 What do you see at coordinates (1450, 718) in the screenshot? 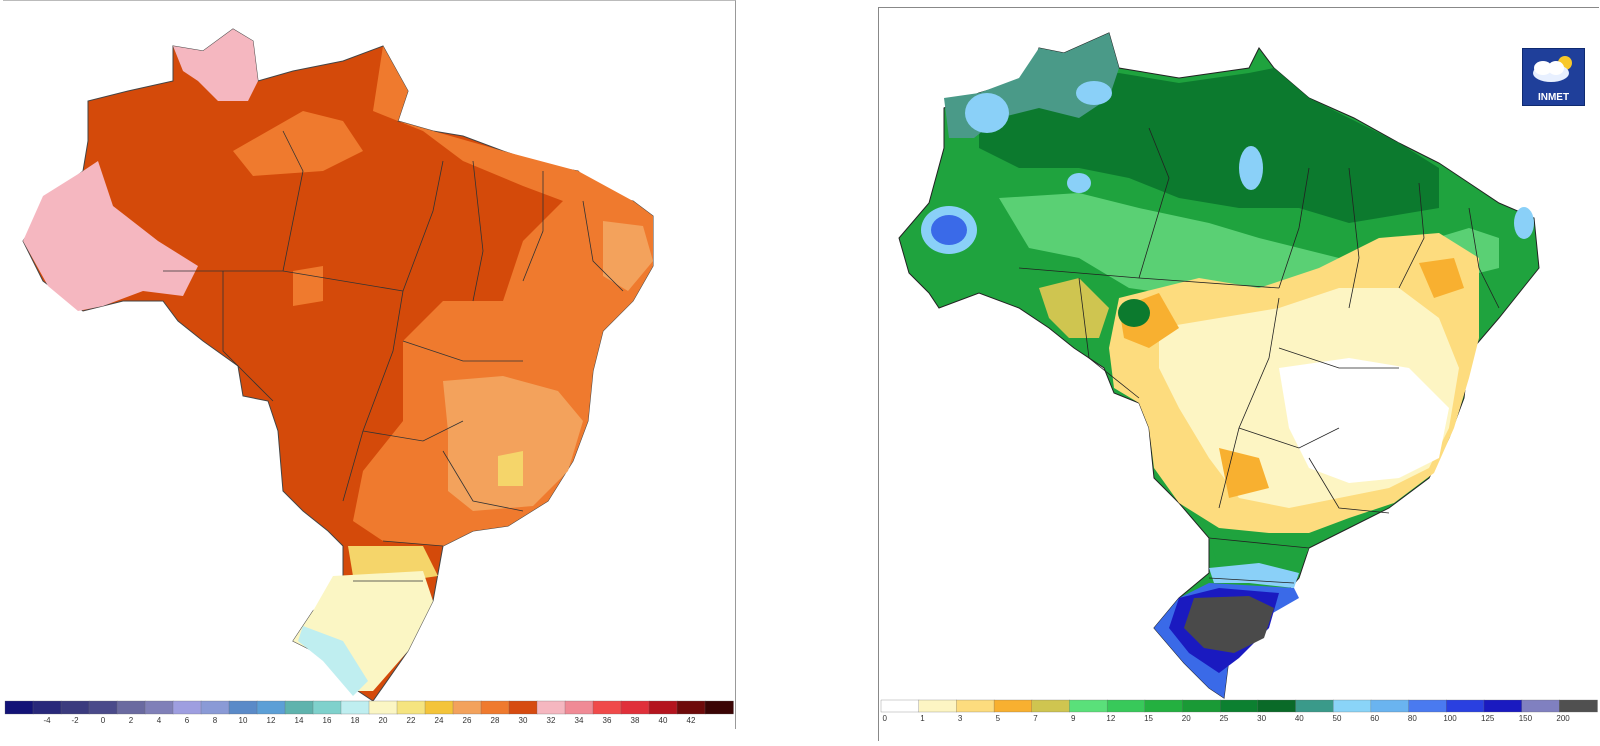
I see `legend-label: 100` at bounding box center [1450, 718].